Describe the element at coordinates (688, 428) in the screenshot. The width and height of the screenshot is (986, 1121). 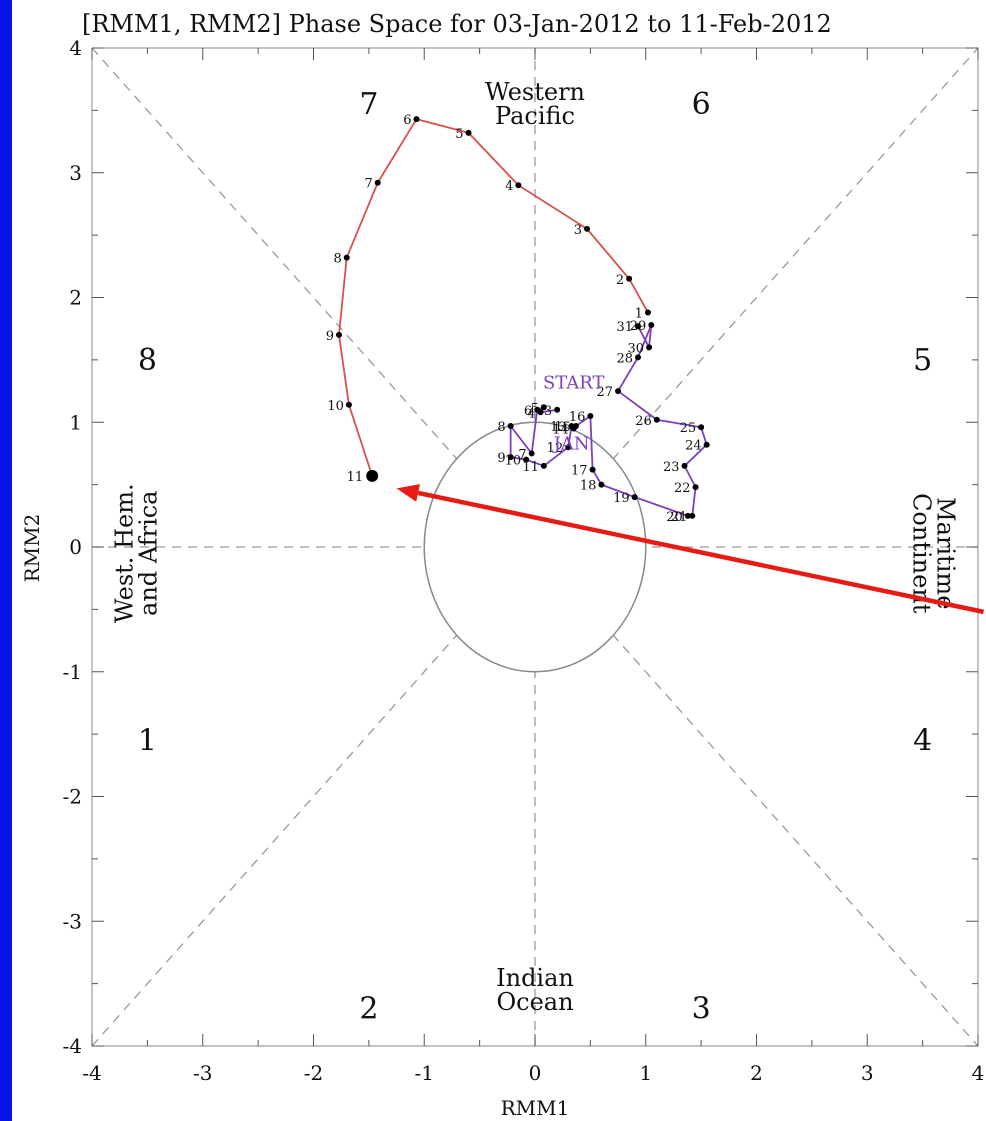
I see `day-label: 25` at that location.